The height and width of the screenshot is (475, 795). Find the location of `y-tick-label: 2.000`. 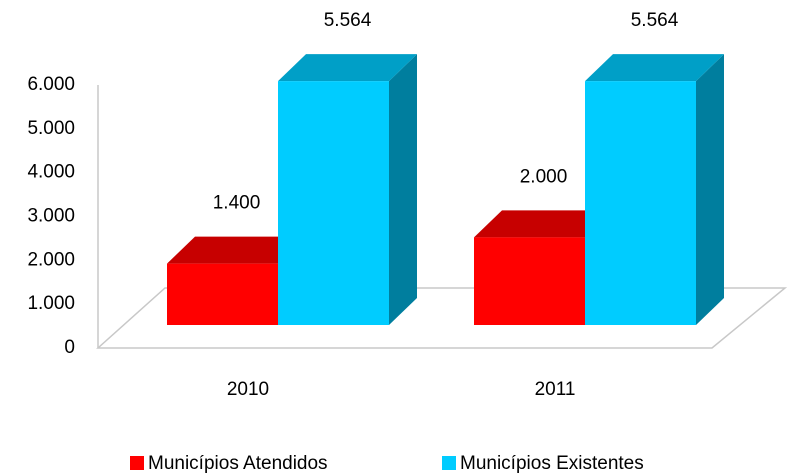

y-tick-label: 2.000 is located at coordinates (51, 259).